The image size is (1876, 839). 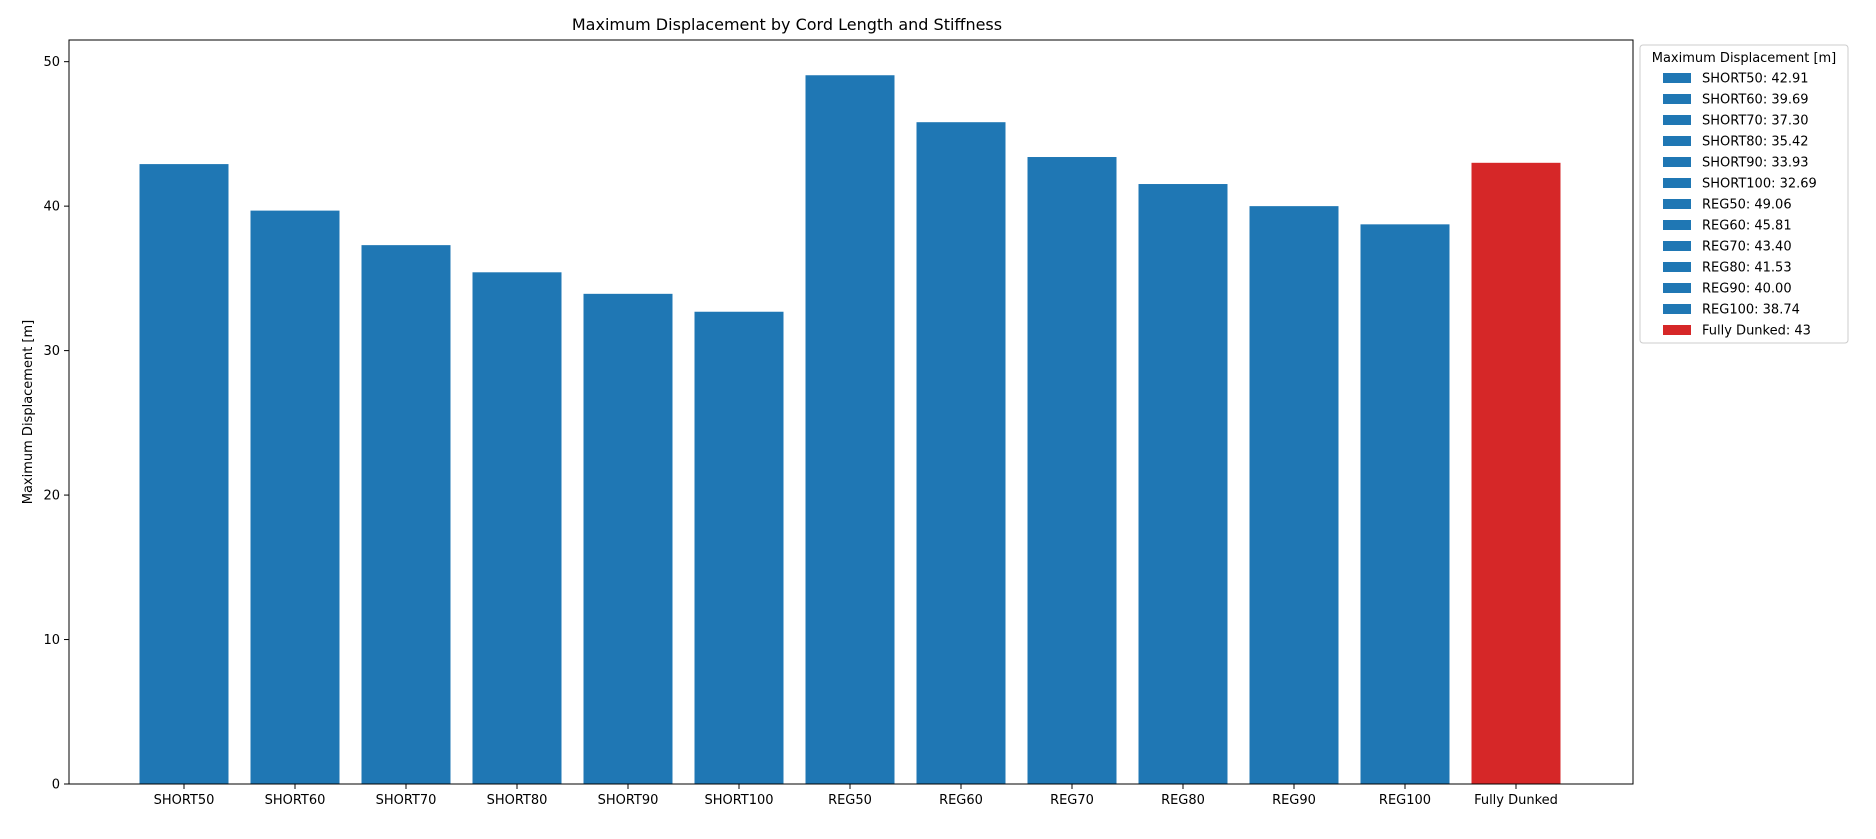 I want to click on x-tick-label: Fully Dunked, so click(x=1516, y=800).